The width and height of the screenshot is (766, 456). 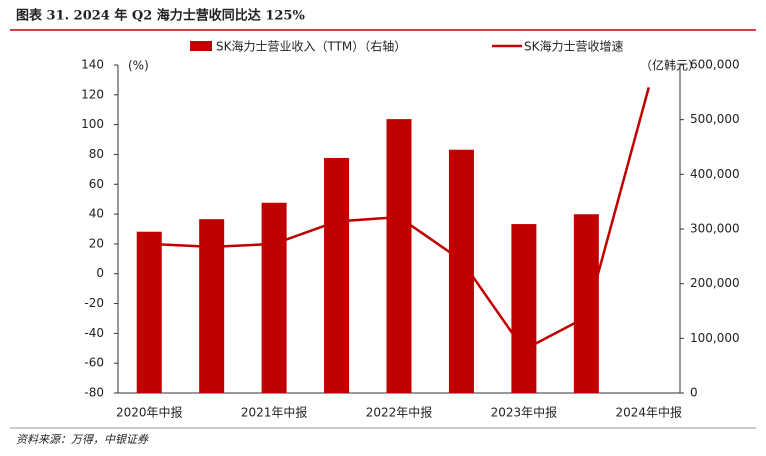 What do you see at coordinates (160, 16) in the screenshot?
I see `chart-title: 图表 31. 2024 年 Q2 海力士营收同比达 125%` at bounding box center [160, 16].